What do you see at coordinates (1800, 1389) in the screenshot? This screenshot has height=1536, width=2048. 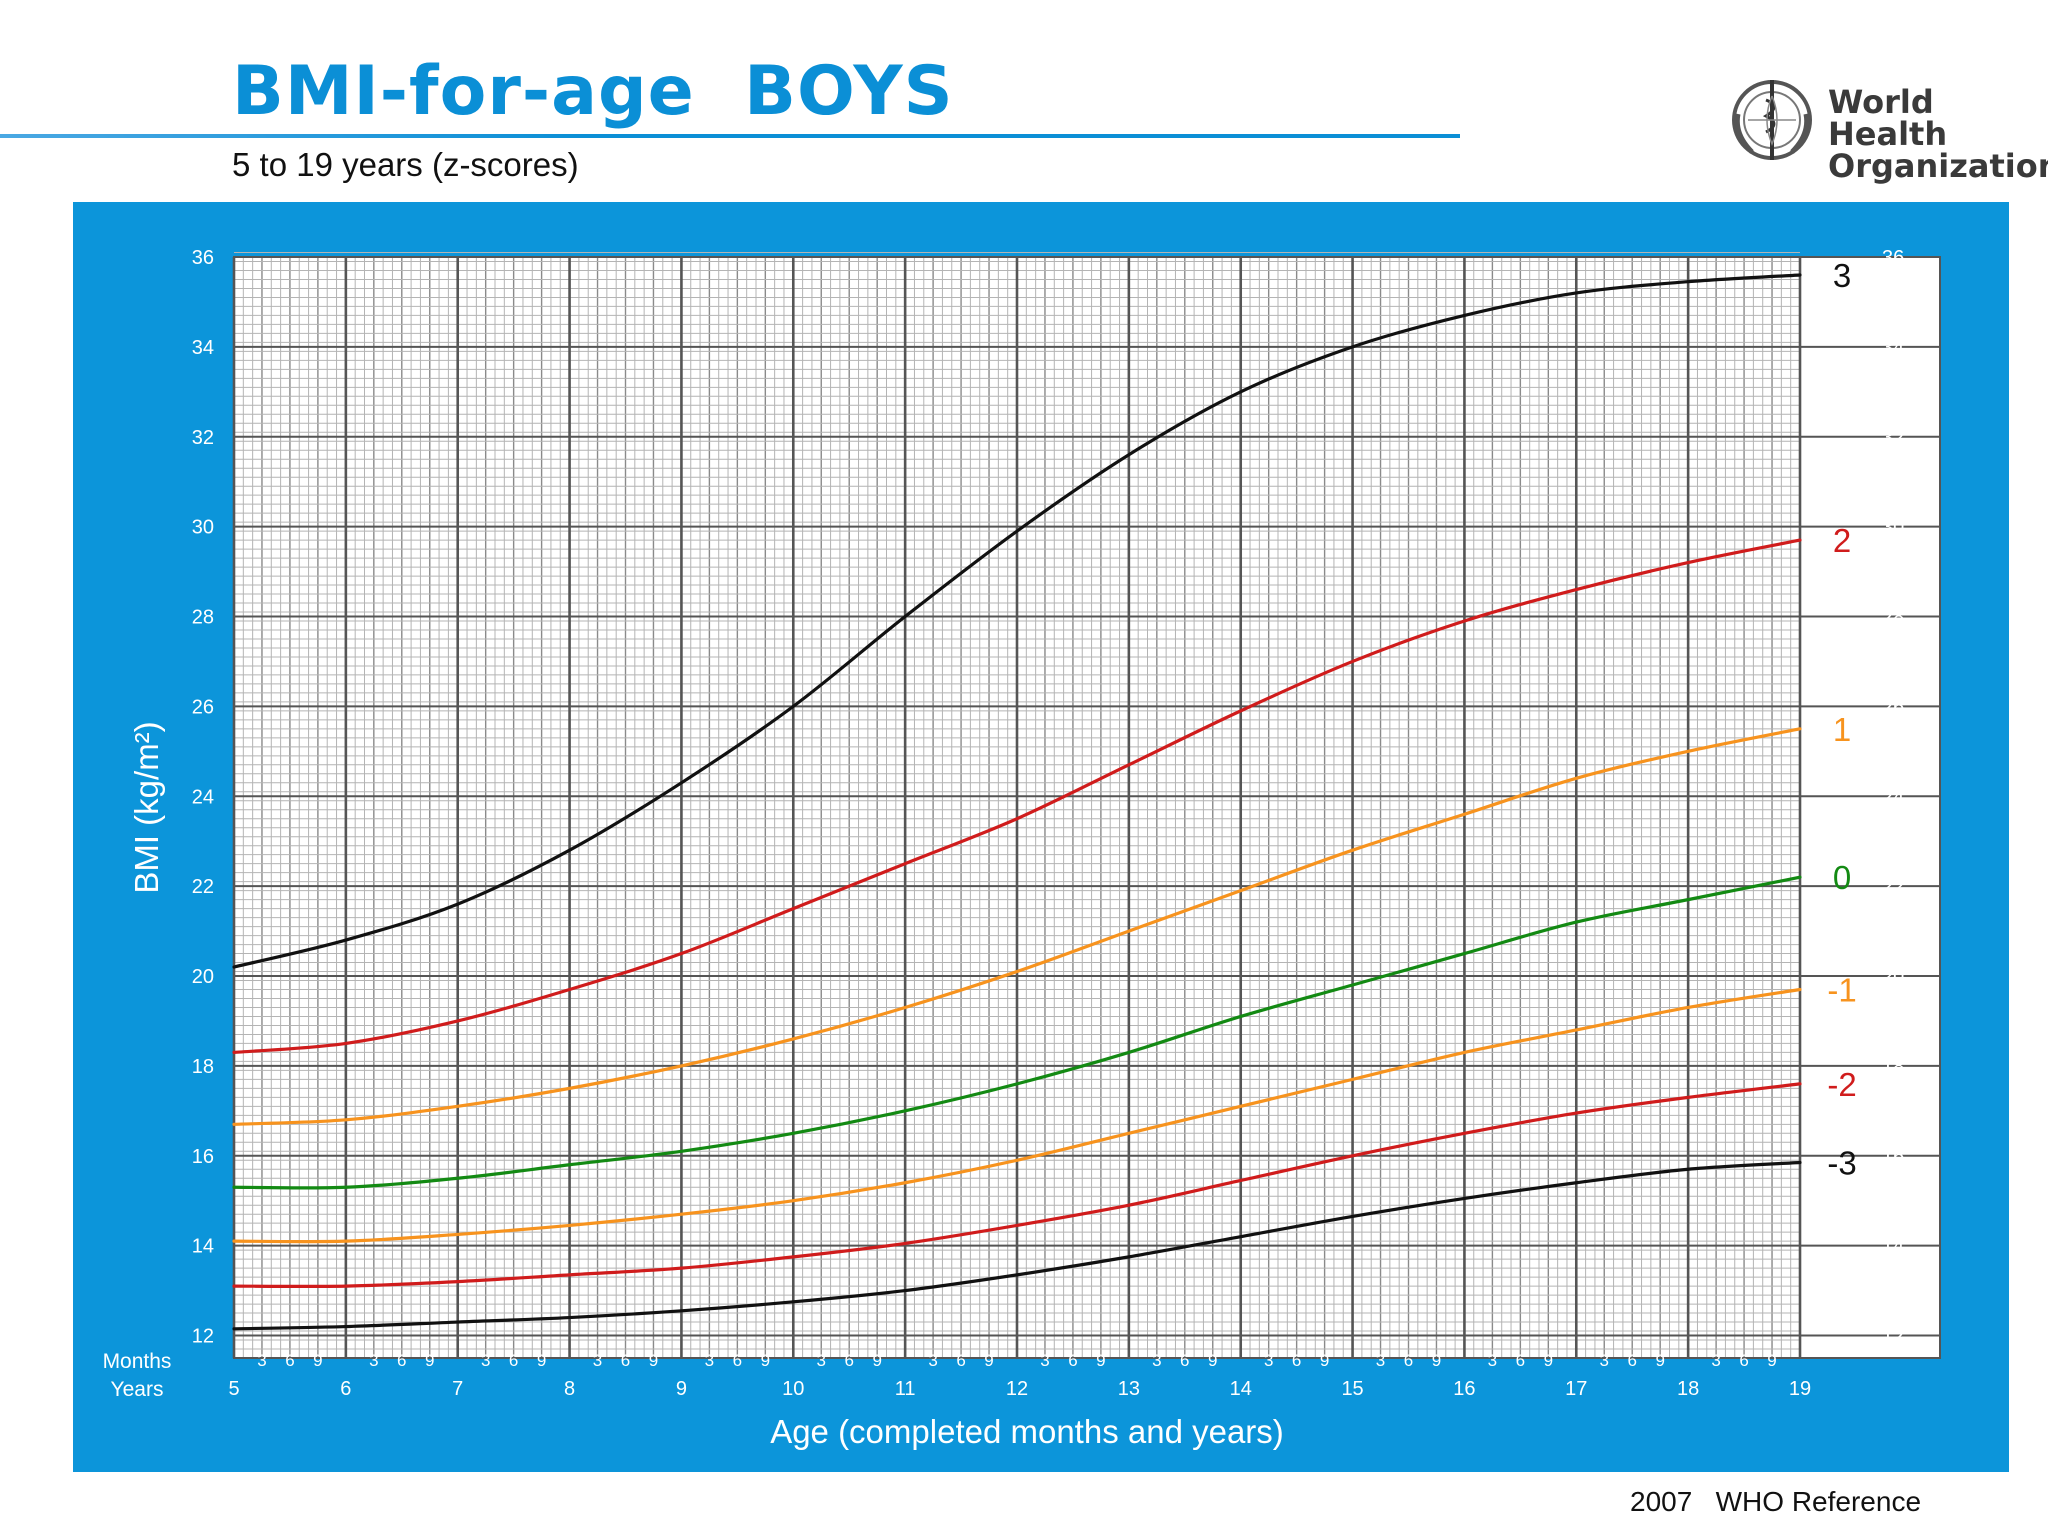 I see `x-tick-label-year: 19` at bounding box center [1800, 1389].